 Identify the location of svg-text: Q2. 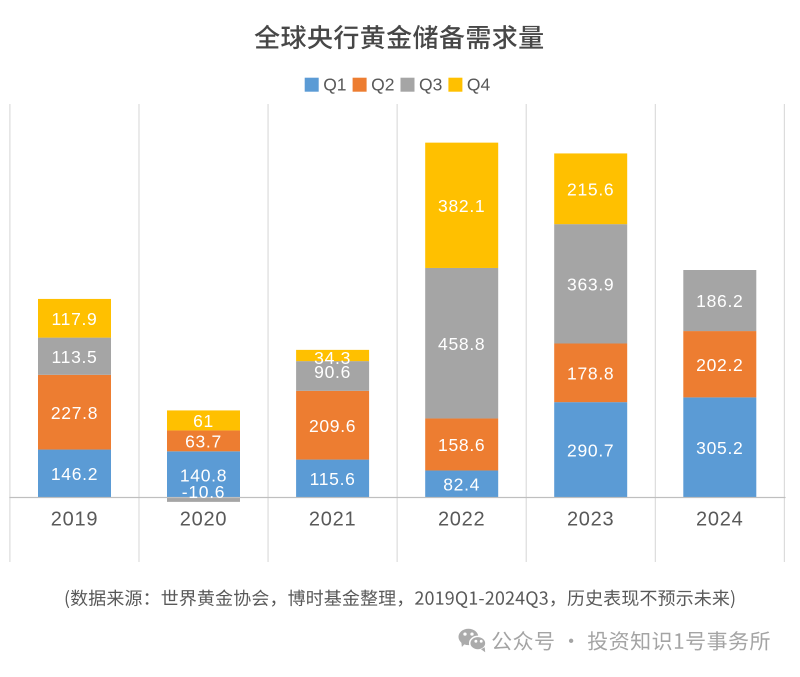
(382, 85).